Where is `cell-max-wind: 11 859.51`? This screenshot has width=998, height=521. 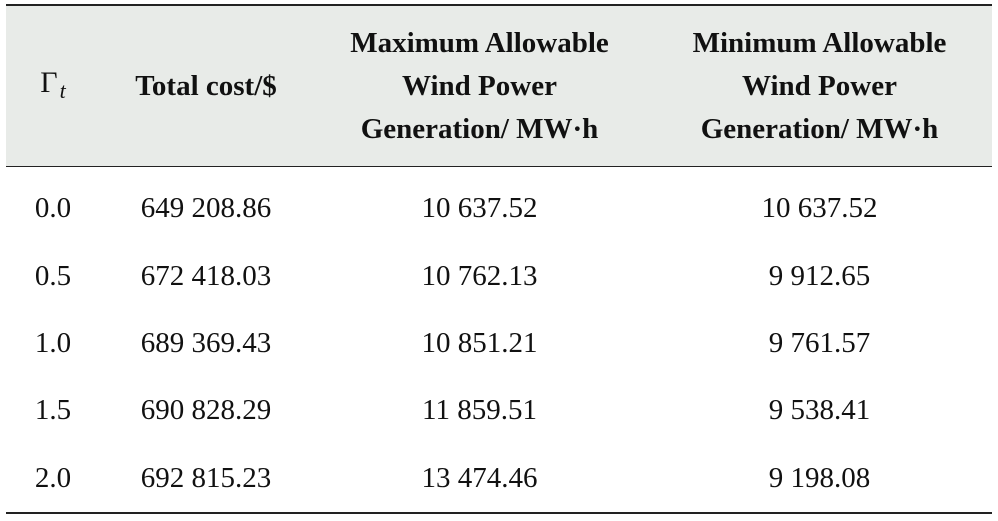
cell-max-wind: 11 859.51 is located at coordinates (479, 410).